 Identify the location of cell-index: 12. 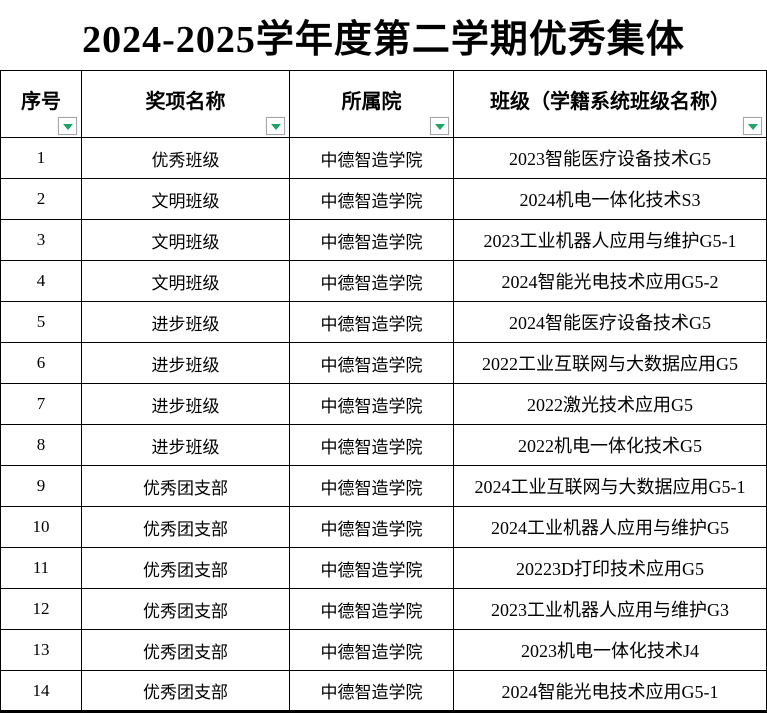
(41, 609).